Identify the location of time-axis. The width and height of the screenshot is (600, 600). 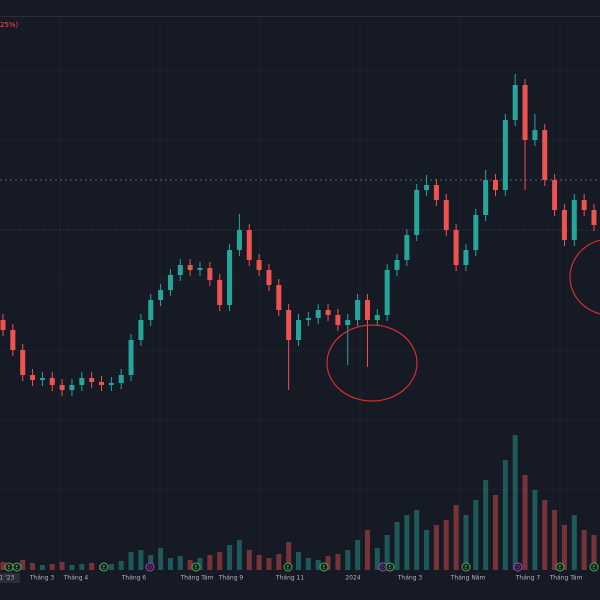
(300, 585).